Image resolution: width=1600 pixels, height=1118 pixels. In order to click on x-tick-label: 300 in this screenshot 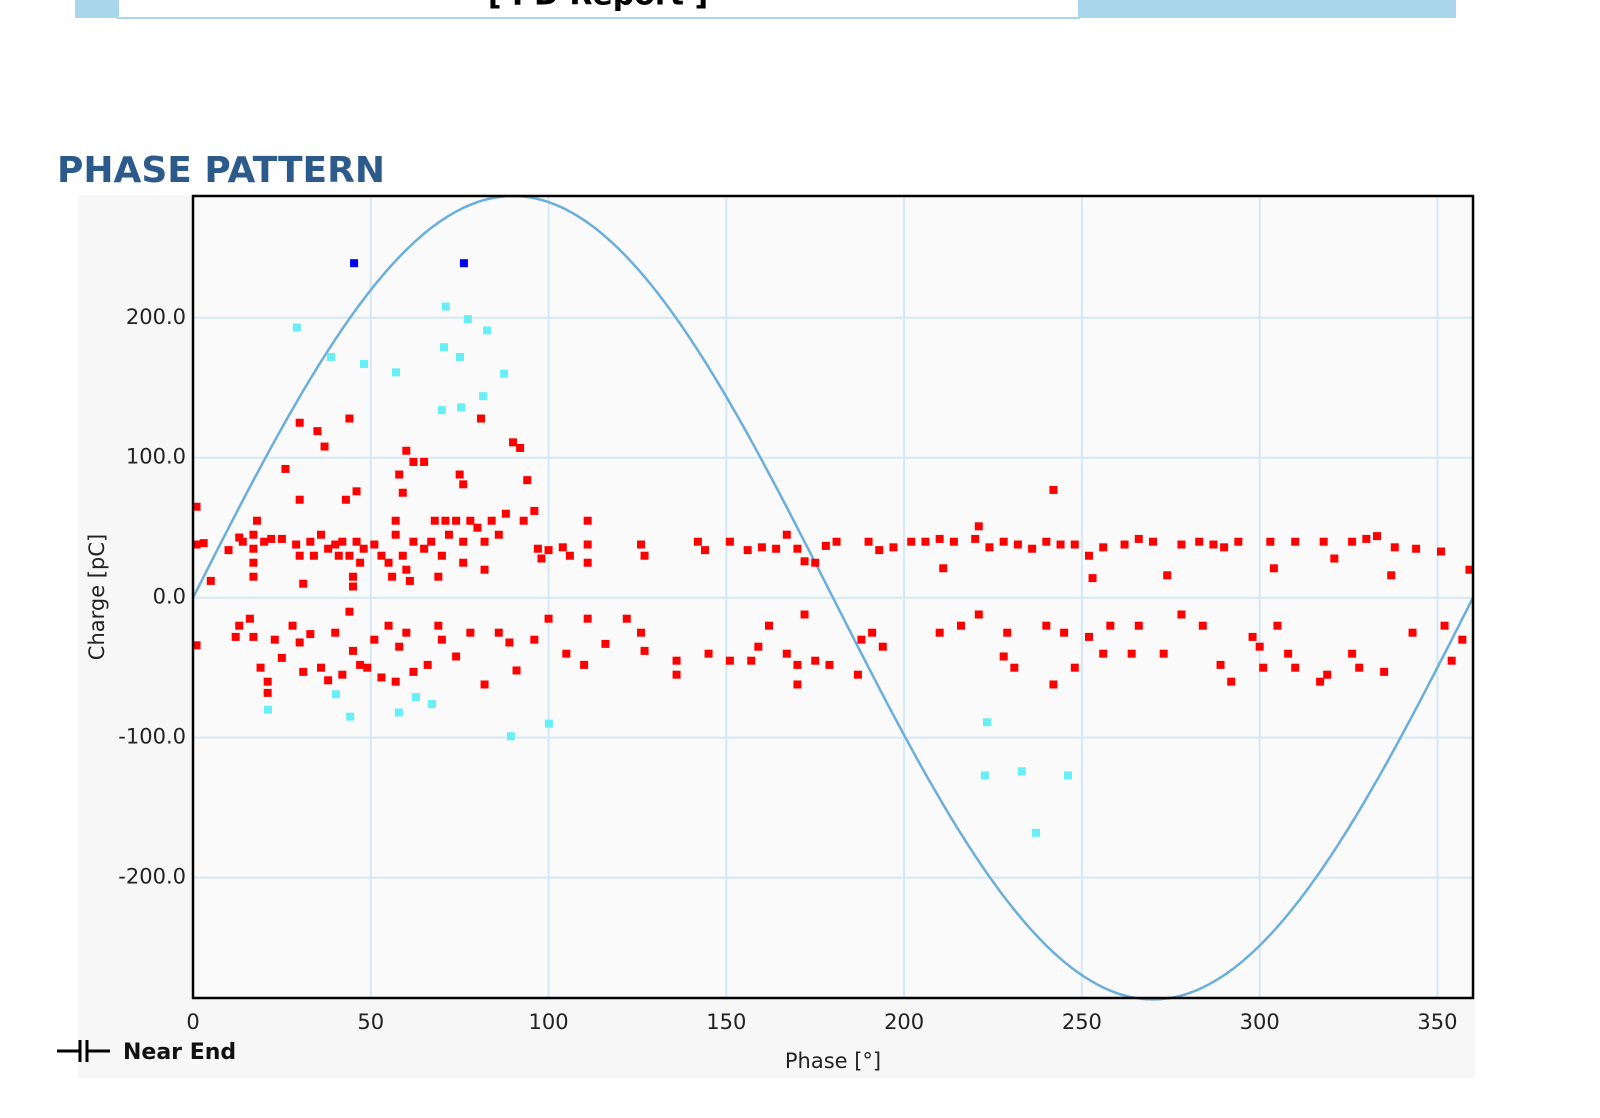, I will do `click(1260, 1022)`.